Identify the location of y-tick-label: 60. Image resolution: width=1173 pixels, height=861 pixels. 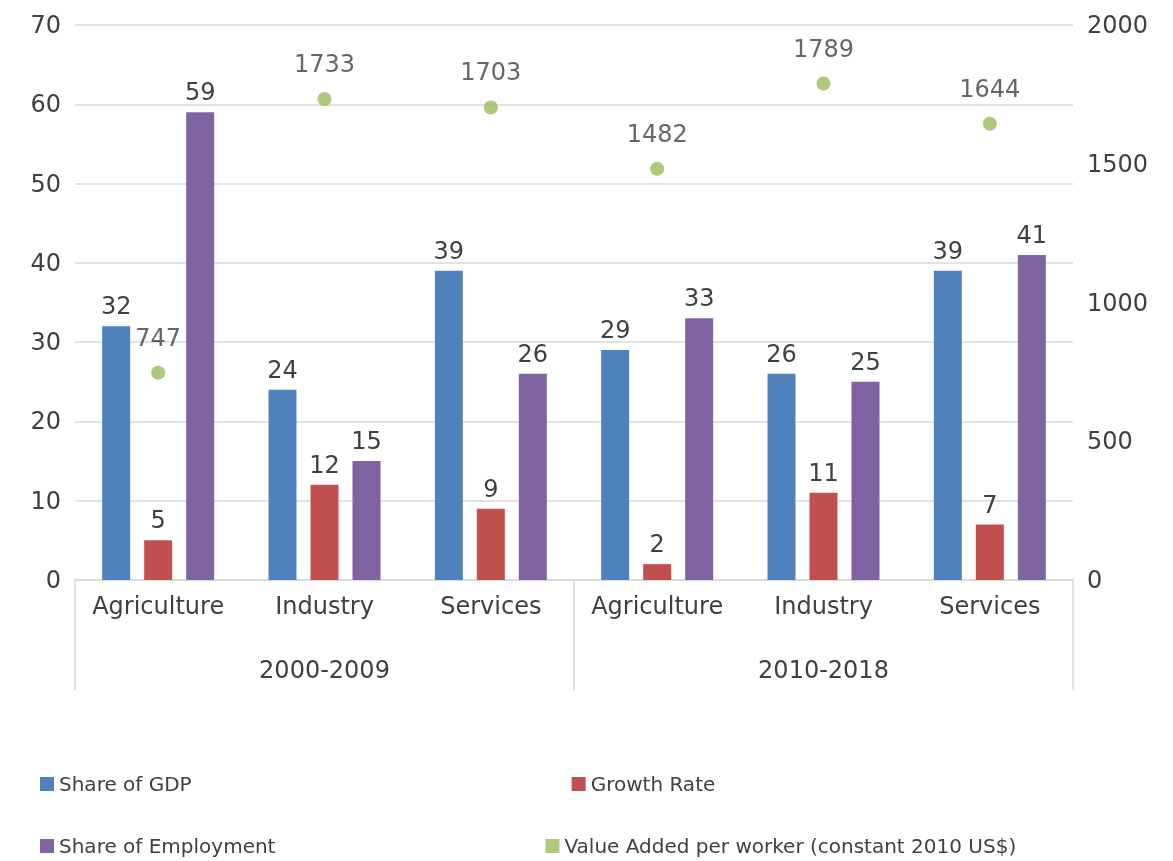
(45, 104).